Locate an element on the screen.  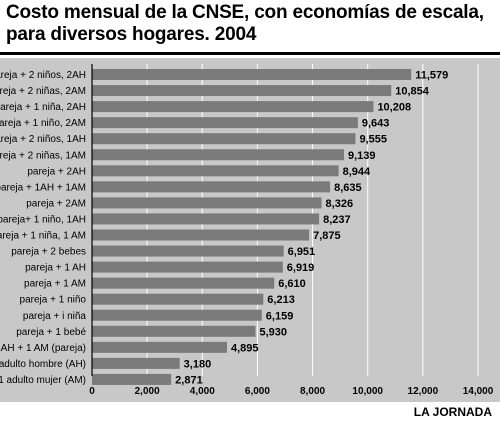
category-label: 1AH + 1 AM (pareja) is located at coordinates (43, 348).